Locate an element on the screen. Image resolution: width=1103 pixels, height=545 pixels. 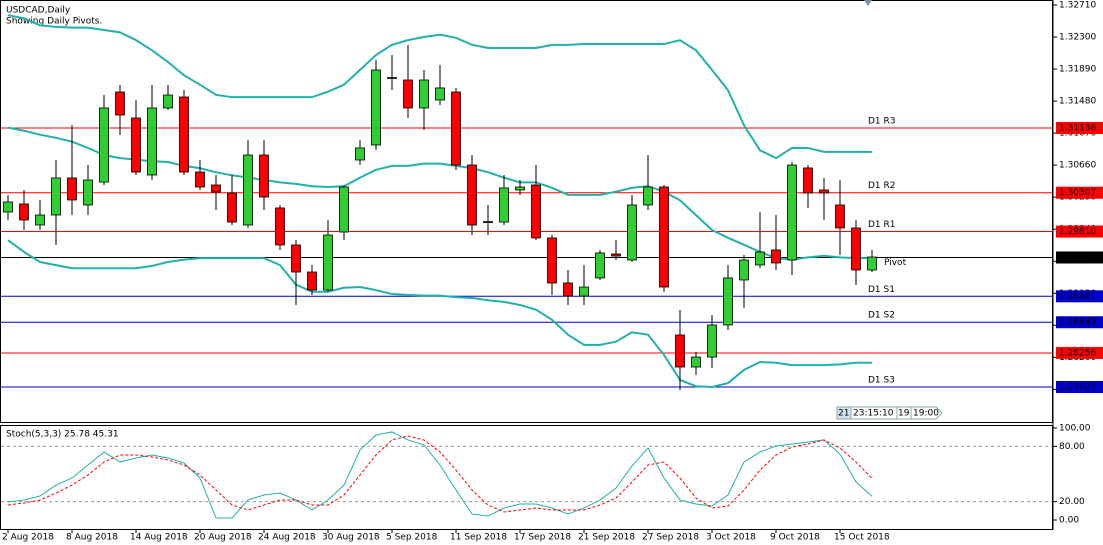
price-box-label: 1.31136 is located at coordinates (1077, 128).